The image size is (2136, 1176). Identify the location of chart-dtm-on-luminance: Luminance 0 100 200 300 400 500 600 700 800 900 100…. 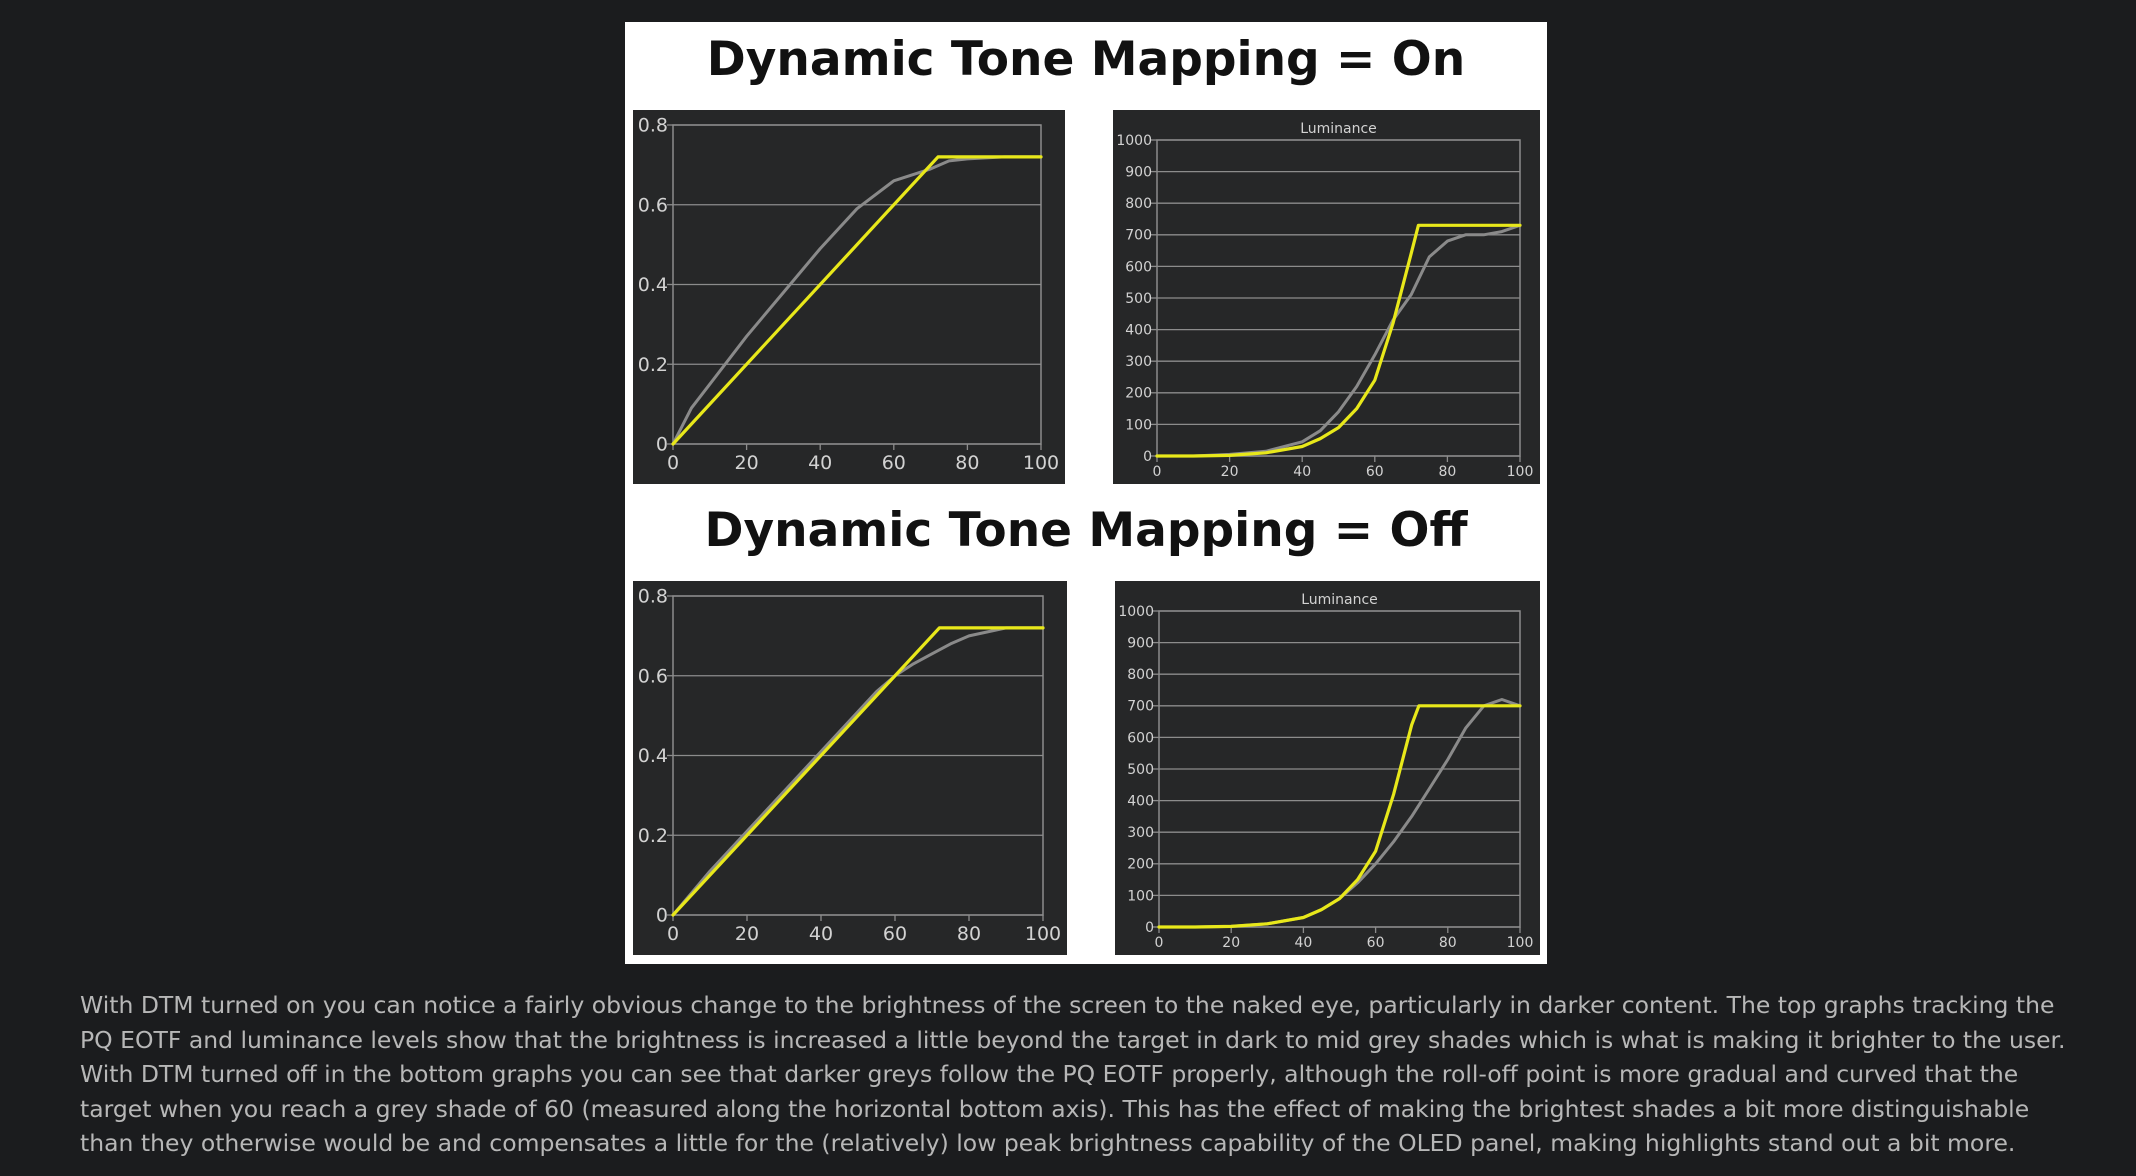
(1326, 297).